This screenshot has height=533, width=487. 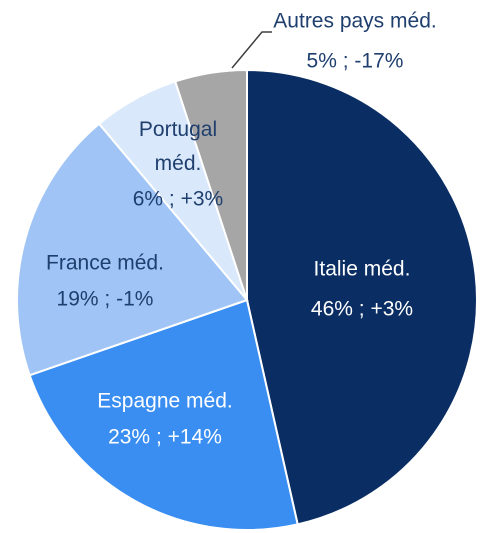 I want to click on pie-slice, so click(x=210, y=184).